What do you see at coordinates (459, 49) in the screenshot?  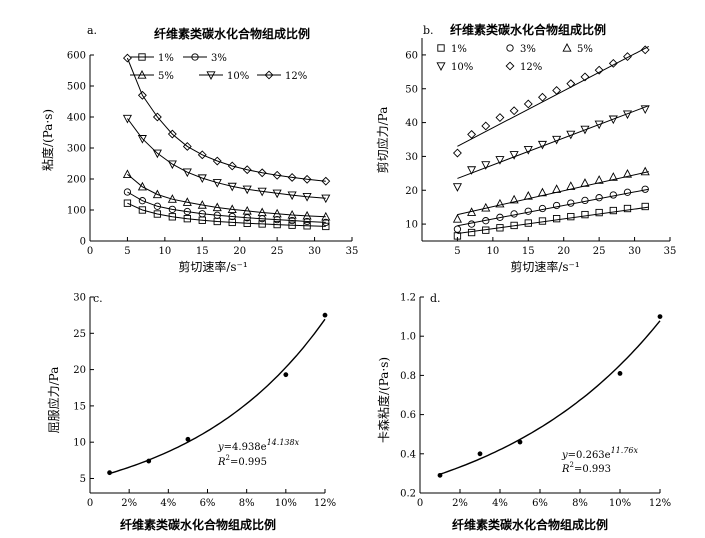 I see `panel-b-legend-label-1%: 1%` at bounding box center [459, 49].